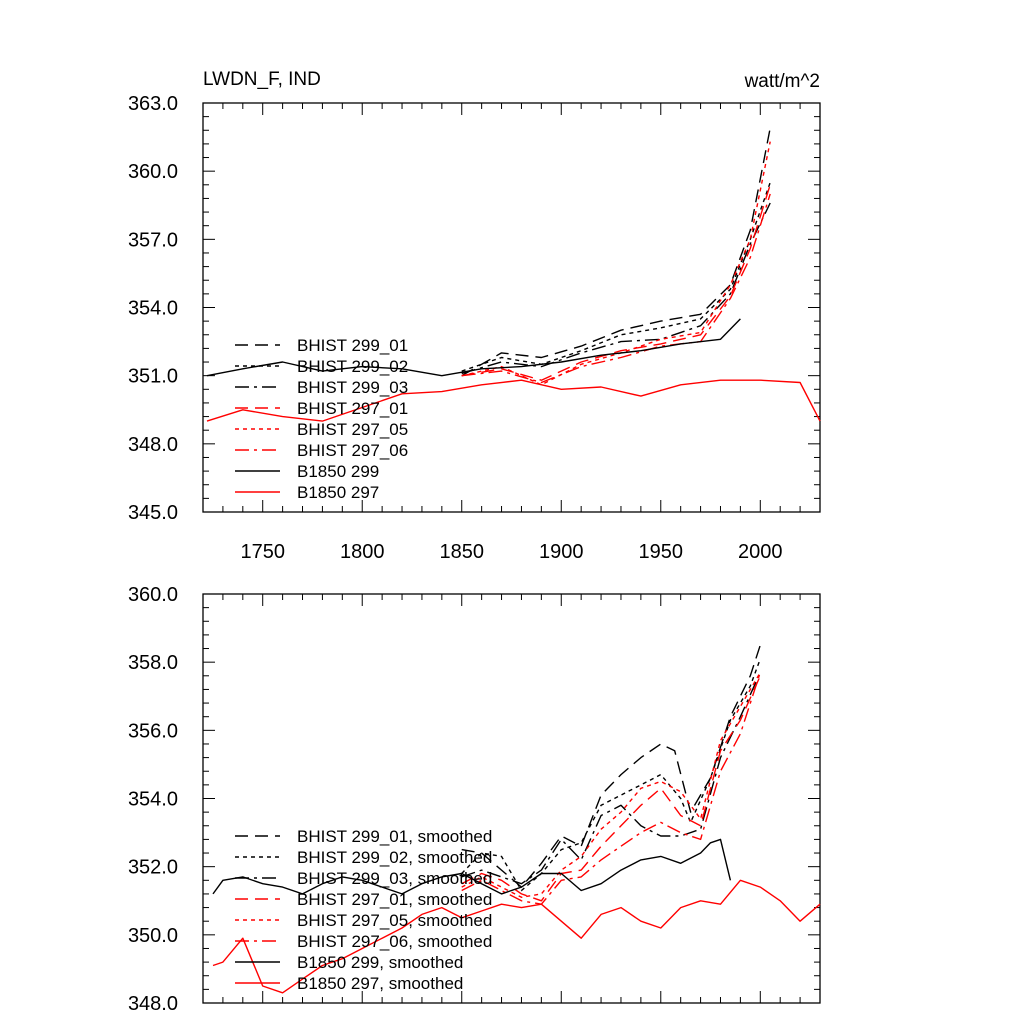 This screenshot has height=1024, width=1024. Describe the element at coordinates (352, 387) in the screenshot. I see `top-legend-label: BHIST 299_03` at that location.